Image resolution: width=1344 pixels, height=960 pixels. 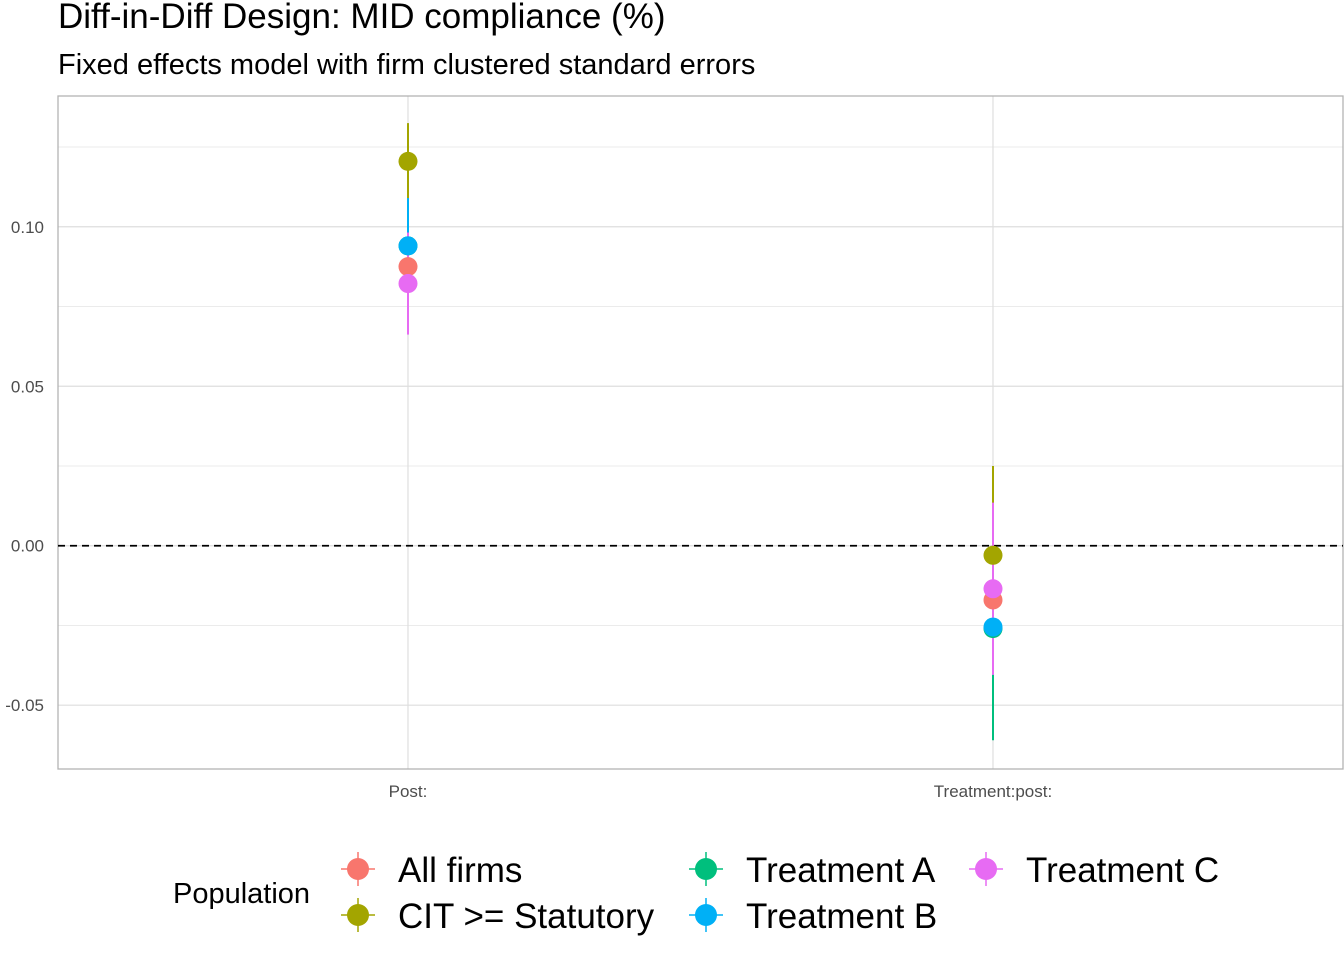 I want to click on legend-label: Treatment C, so click(x=1122, y=870).